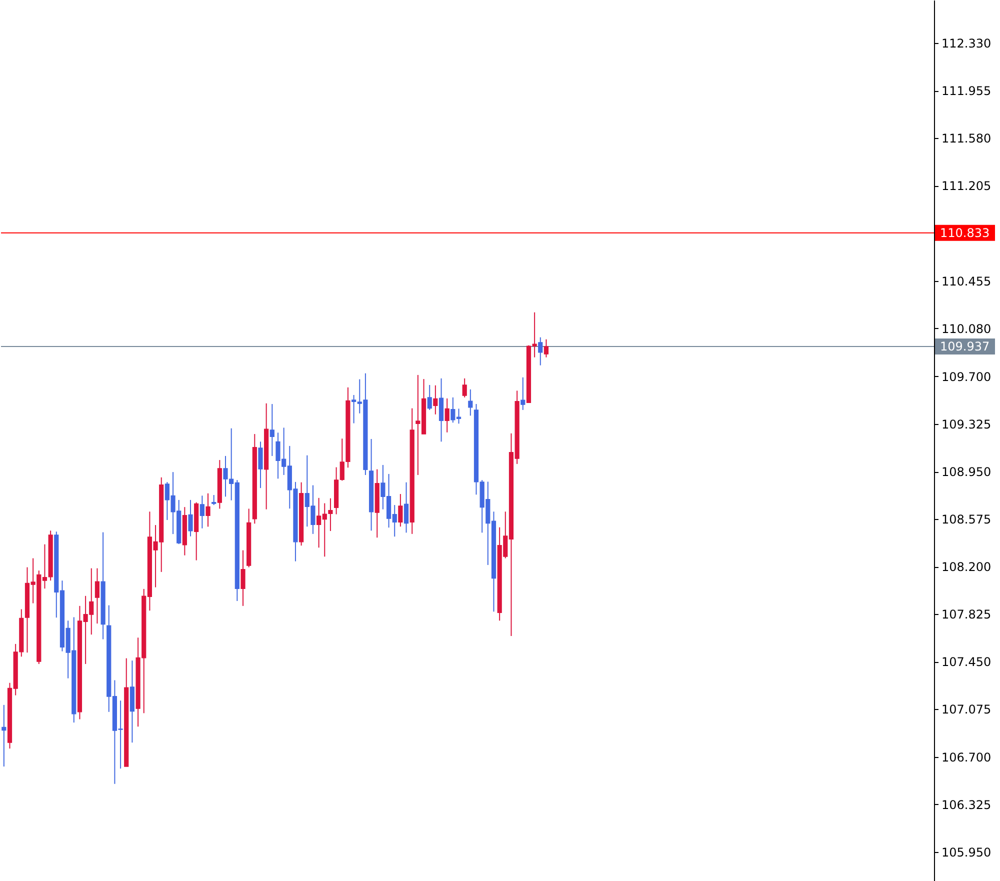  I want to click on y-tick-label: 106.325, so click(967, 805).